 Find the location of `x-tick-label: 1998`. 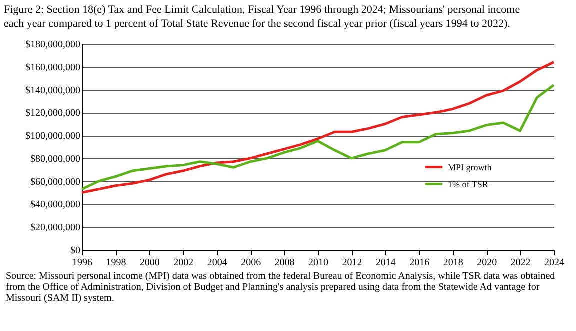

x-tick-label: 1998 is located at coordinates (116, 263).